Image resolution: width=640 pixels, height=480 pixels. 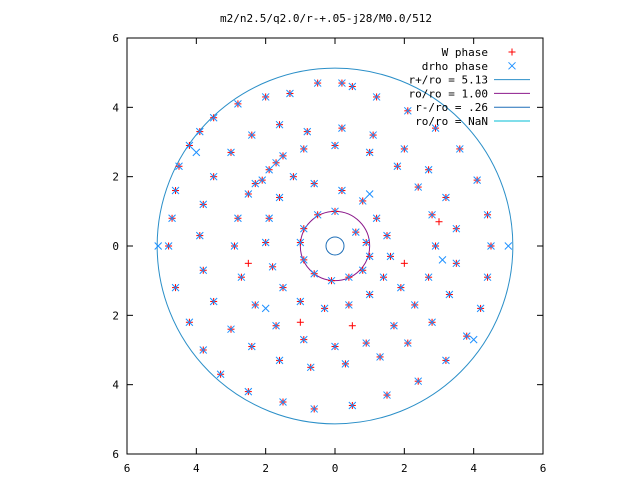 What do you see at coordinates (404, 468) in the screenshot?
I see `x-tick-label: 2` at bounding box center [404, 468].